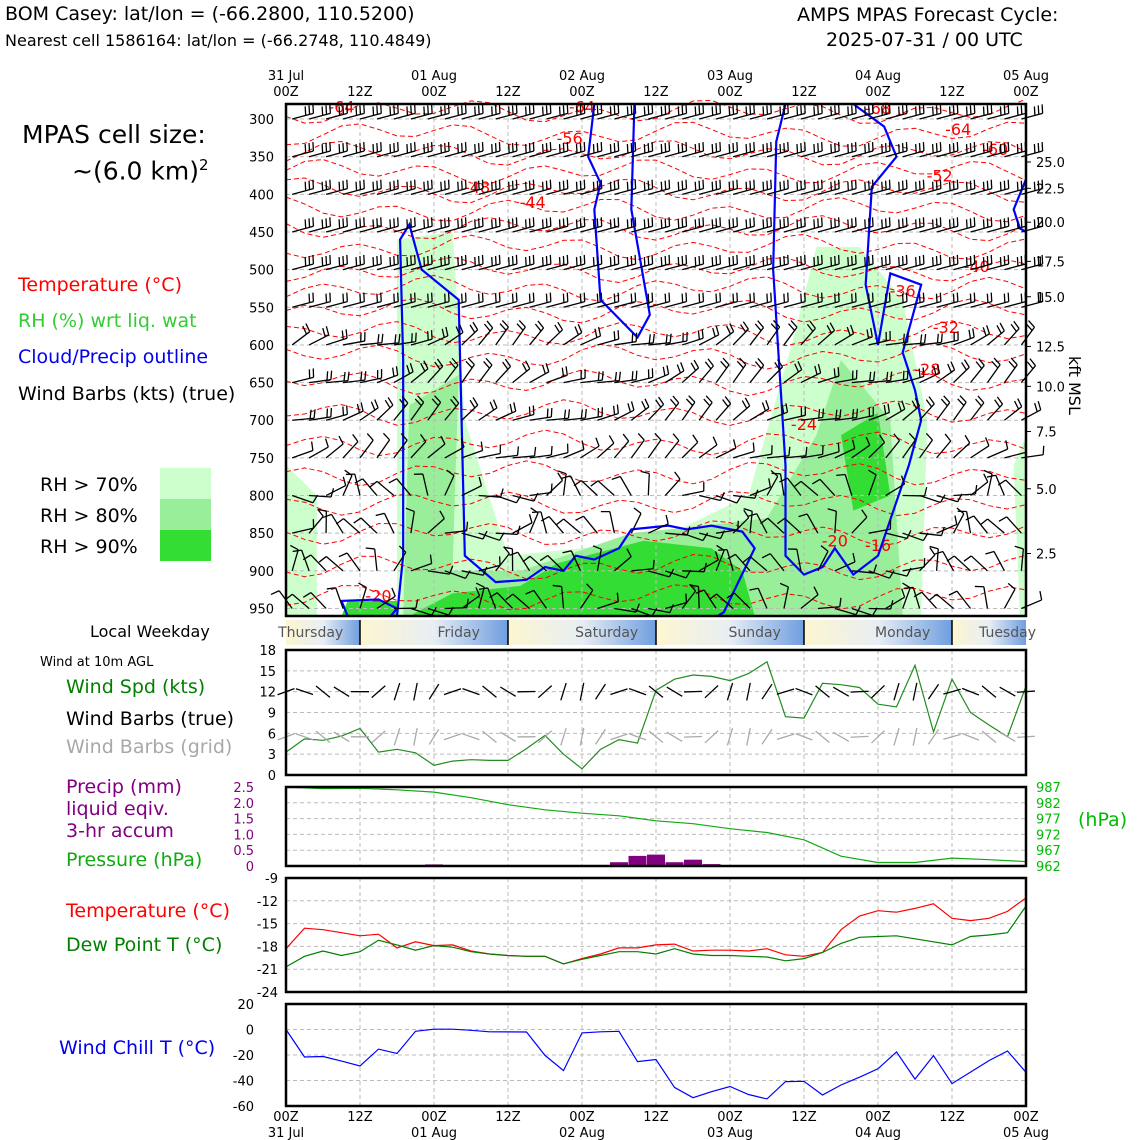 This screenshot has width=1140, height=1140. Describe the element at coordinates (1026, 76) in the screenshot. I see `top-date-label: 05 Aug` at that location.